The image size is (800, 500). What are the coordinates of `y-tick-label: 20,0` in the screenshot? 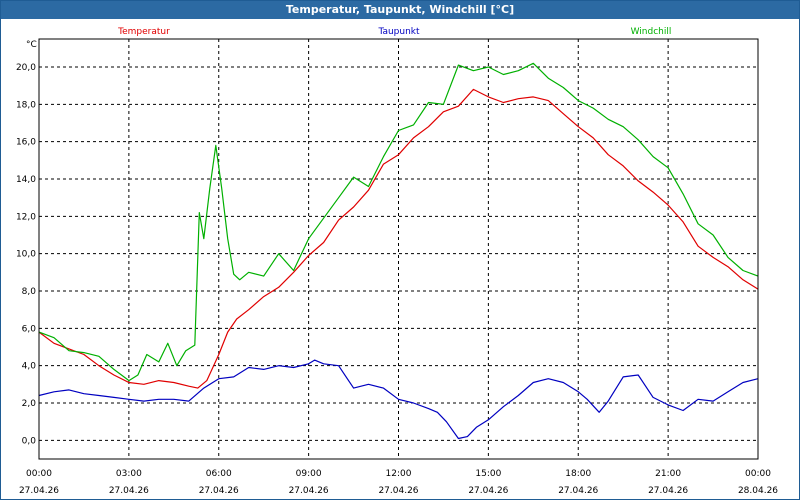 It's located at (26, 68).